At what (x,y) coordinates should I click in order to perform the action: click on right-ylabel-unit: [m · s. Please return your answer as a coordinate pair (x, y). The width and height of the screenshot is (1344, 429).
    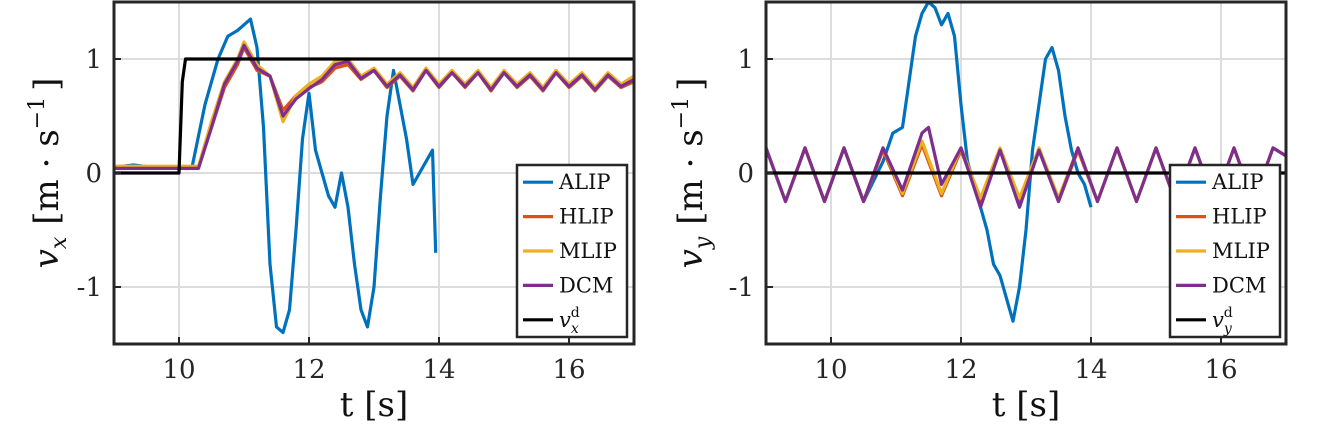
    Looking at the image, I should click on (691, 176).